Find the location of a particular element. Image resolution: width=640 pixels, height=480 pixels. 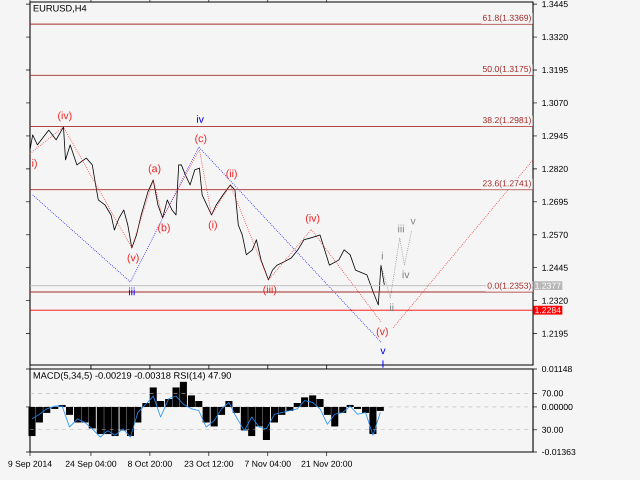

x-tick-label: 7 Nov 04:00 is located at coordinates (267, 463).